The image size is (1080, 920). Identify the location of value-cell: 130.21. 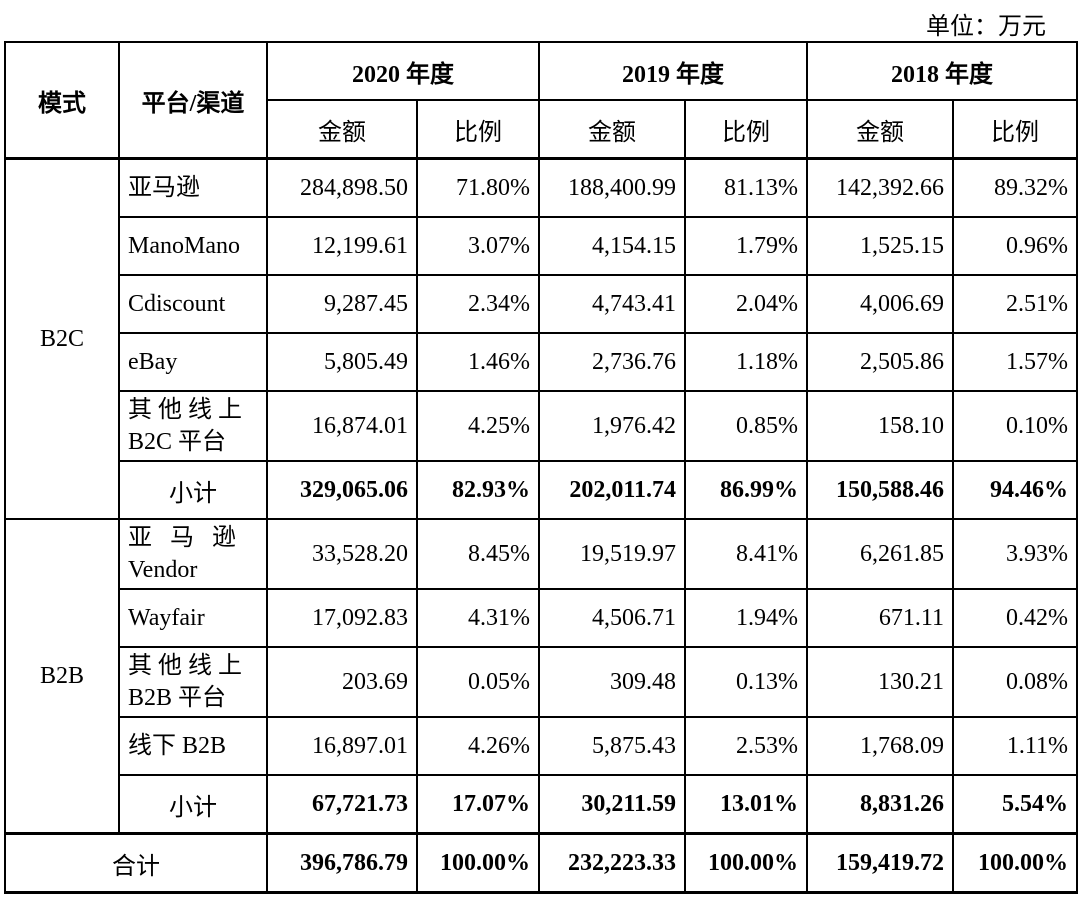
(880, 682).